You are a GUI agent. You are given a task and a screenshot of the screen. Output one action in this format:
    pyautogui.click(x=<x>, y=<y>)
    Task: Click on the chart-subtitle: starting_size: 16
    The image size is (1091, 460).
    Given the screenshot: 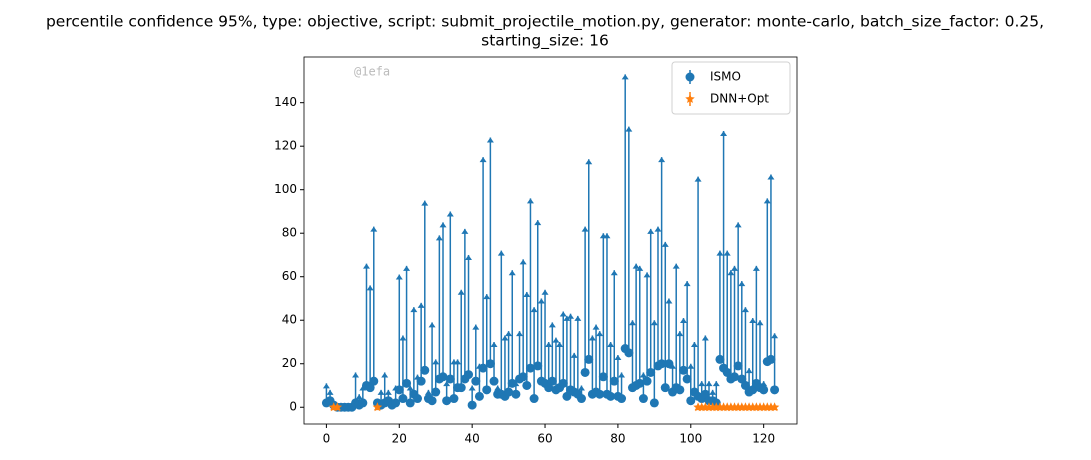 What is the action you would take?
    pyautogui.click(x=545, y=41)
    